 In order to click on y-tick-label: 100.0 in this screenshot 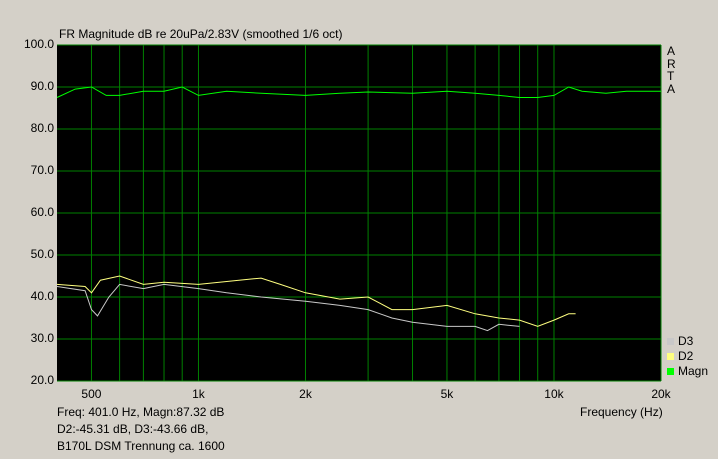, I will do `click(39, 44)`.